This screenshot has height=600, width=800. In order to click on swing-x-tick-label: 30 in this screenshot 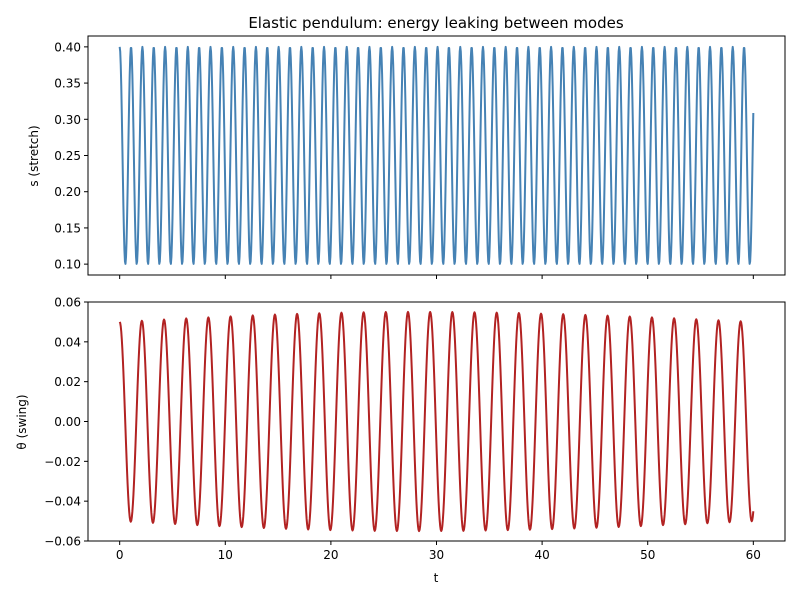, I will do `click(436, 555)`.